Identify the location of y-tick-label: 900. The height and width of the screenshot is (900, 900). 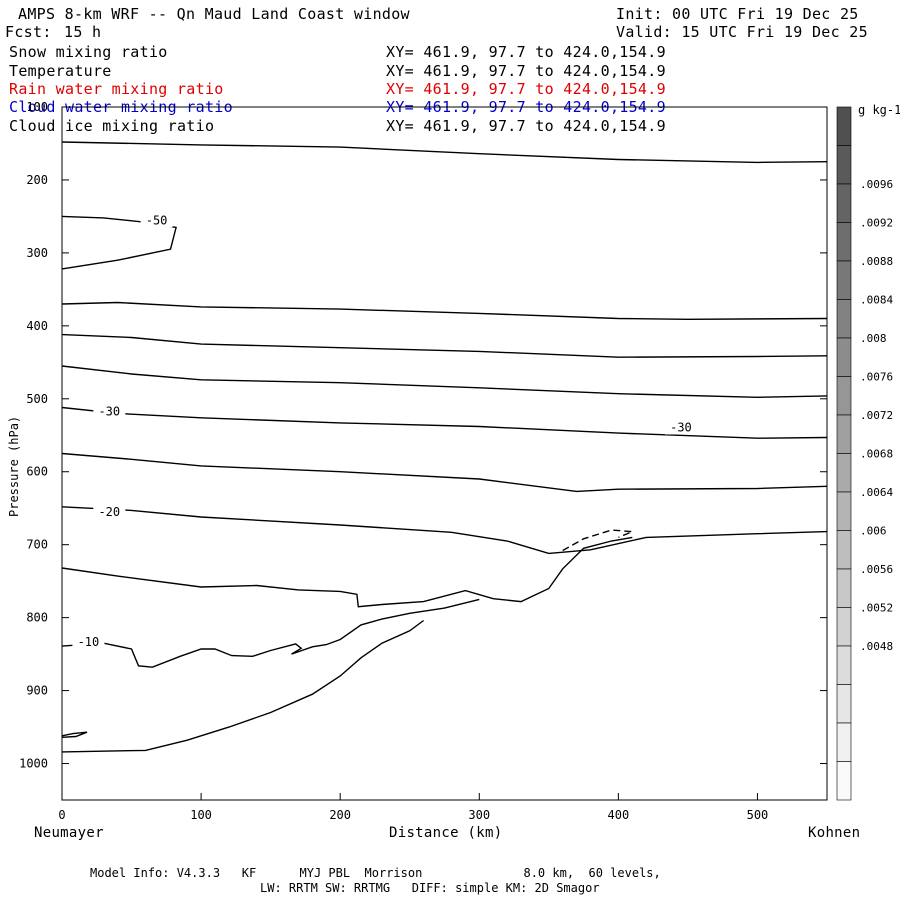
(37, 691).